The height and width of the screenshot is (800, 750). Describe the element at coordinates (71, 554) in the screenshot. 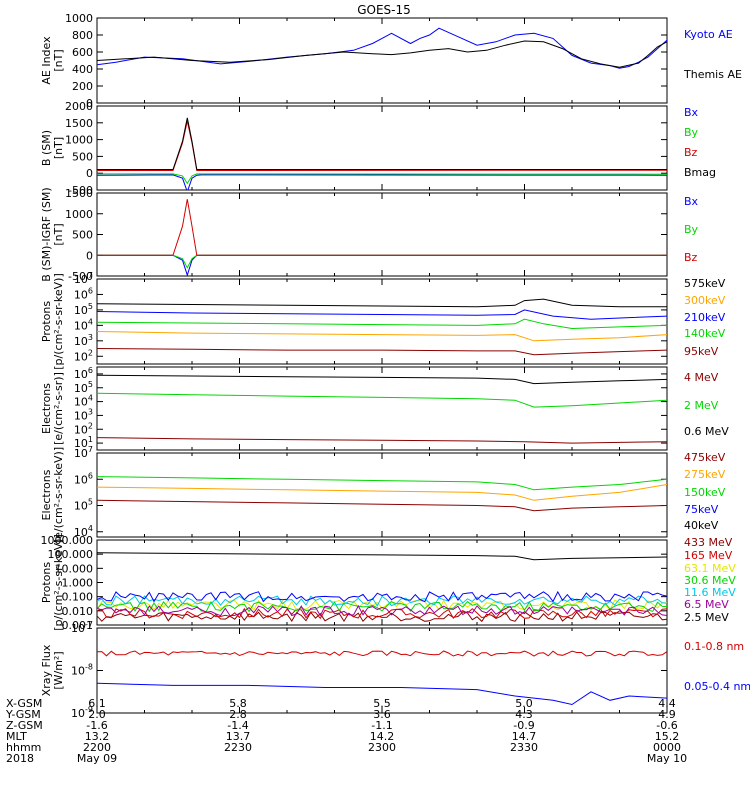

I see `y-tick-label: 100.000` at that location.